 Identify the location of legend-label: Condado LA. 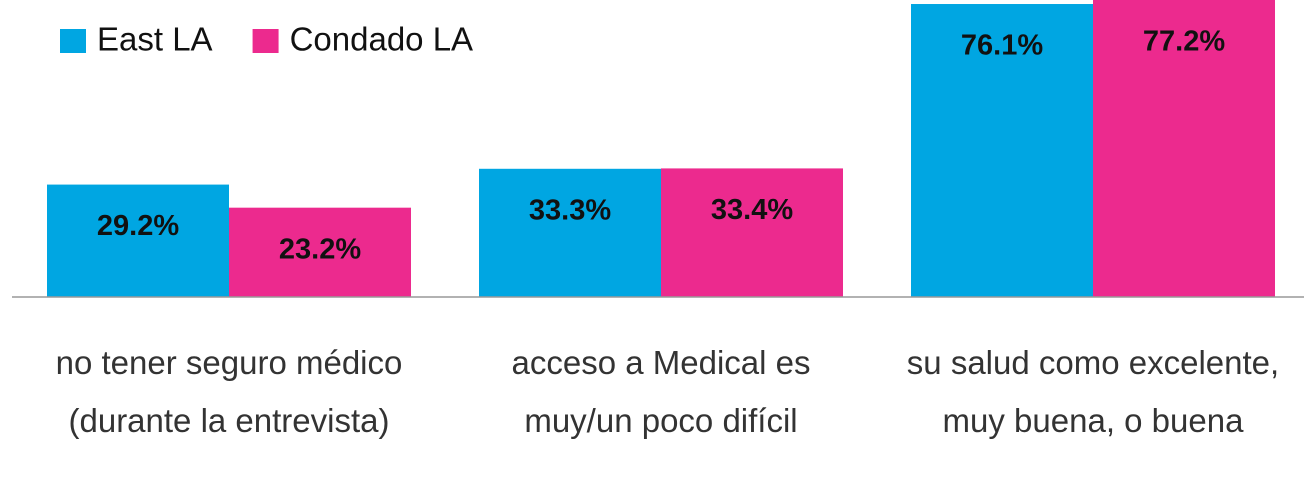
(381, 39).